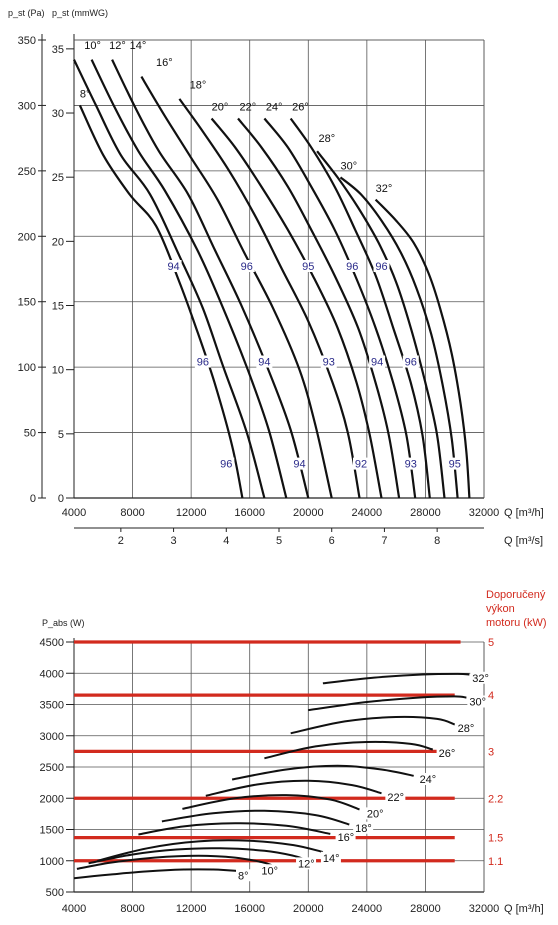  I want to click on x-tick-label: 12000, so click(191, 513).